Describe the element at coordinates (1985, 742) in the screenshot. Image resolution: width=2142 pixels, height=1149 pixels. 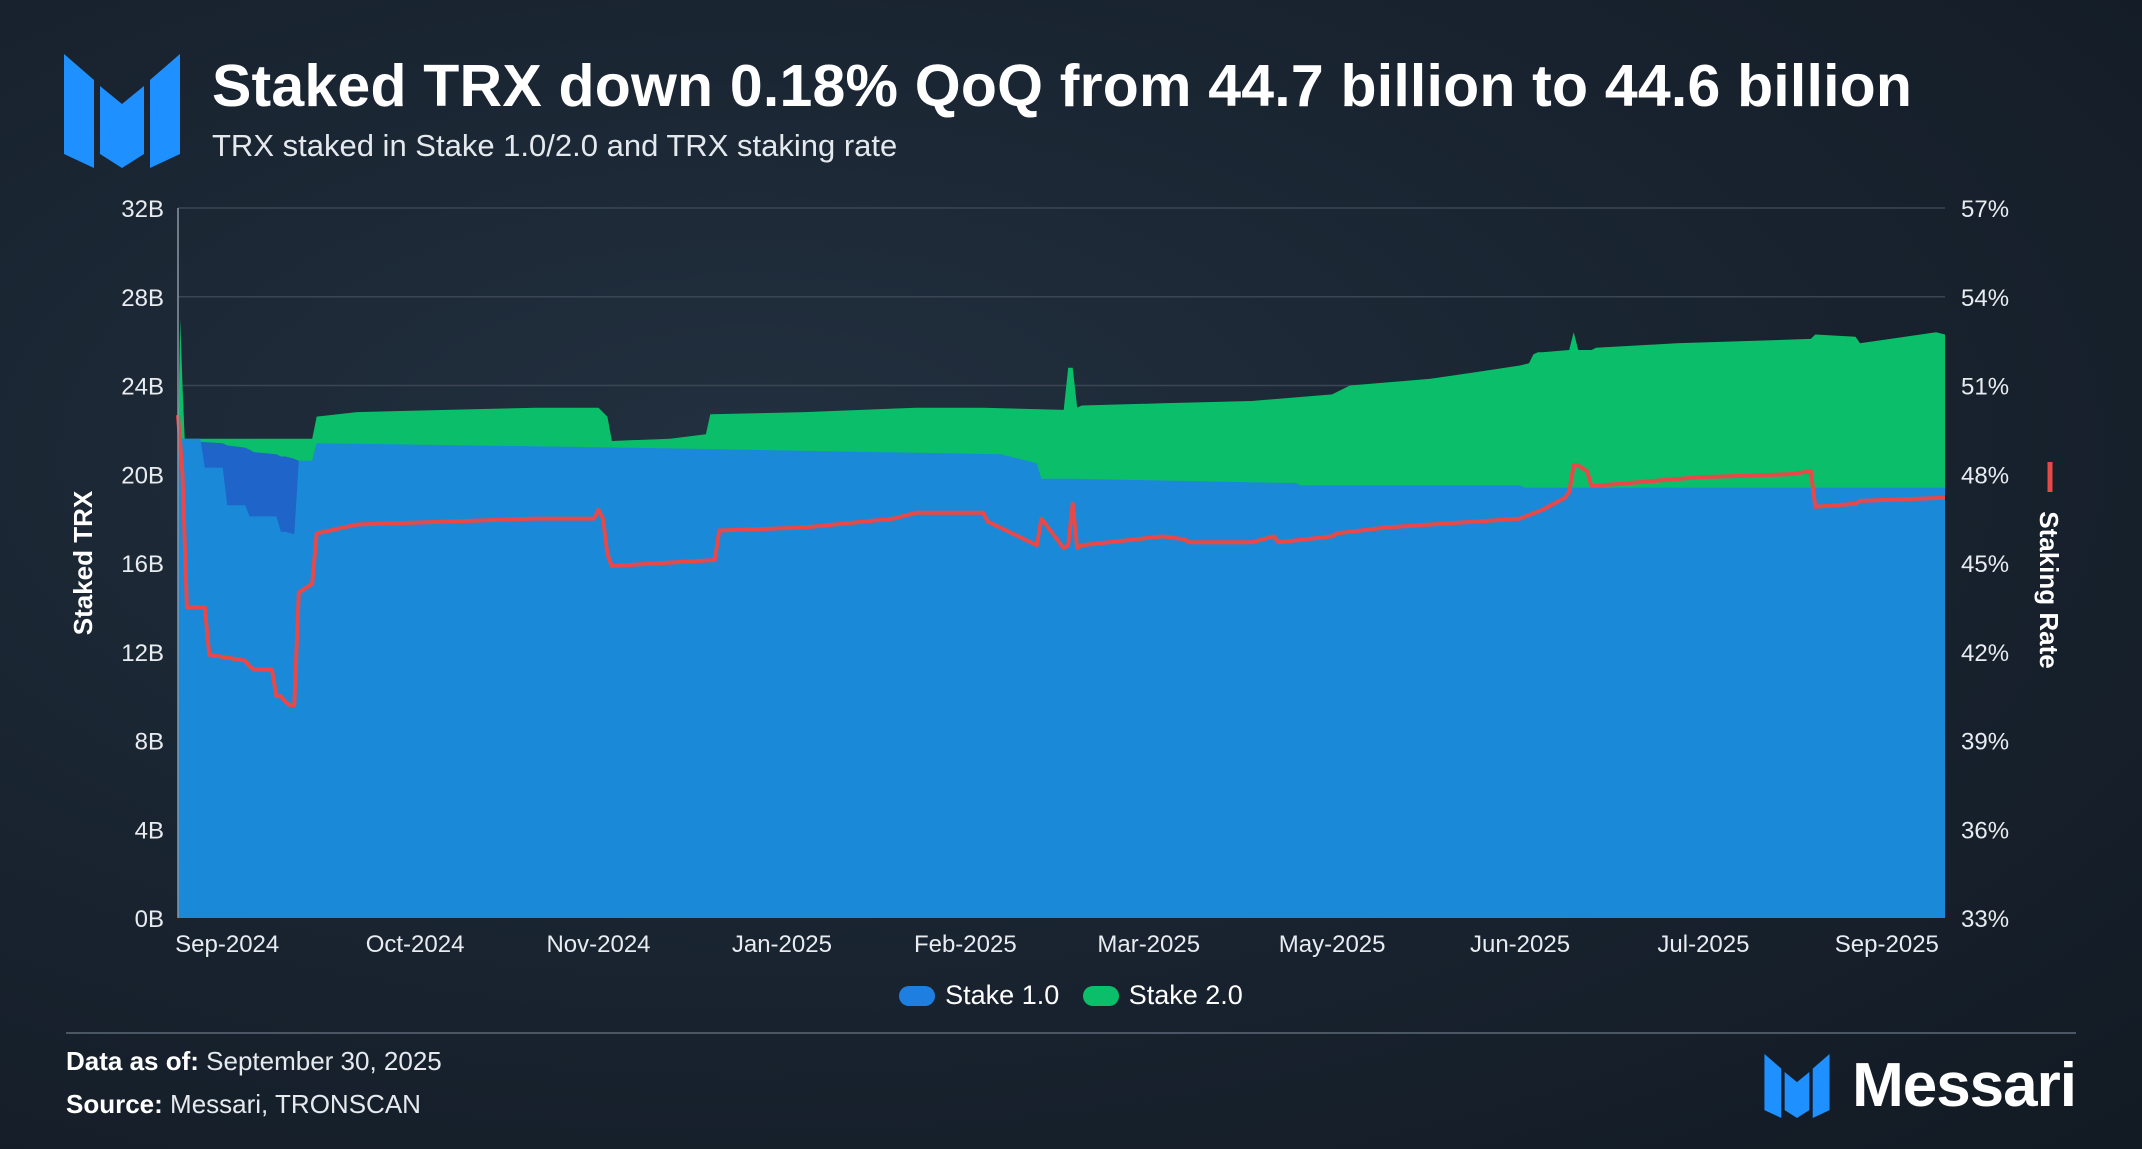
I see `y2-tick-label: 39%` at that location.